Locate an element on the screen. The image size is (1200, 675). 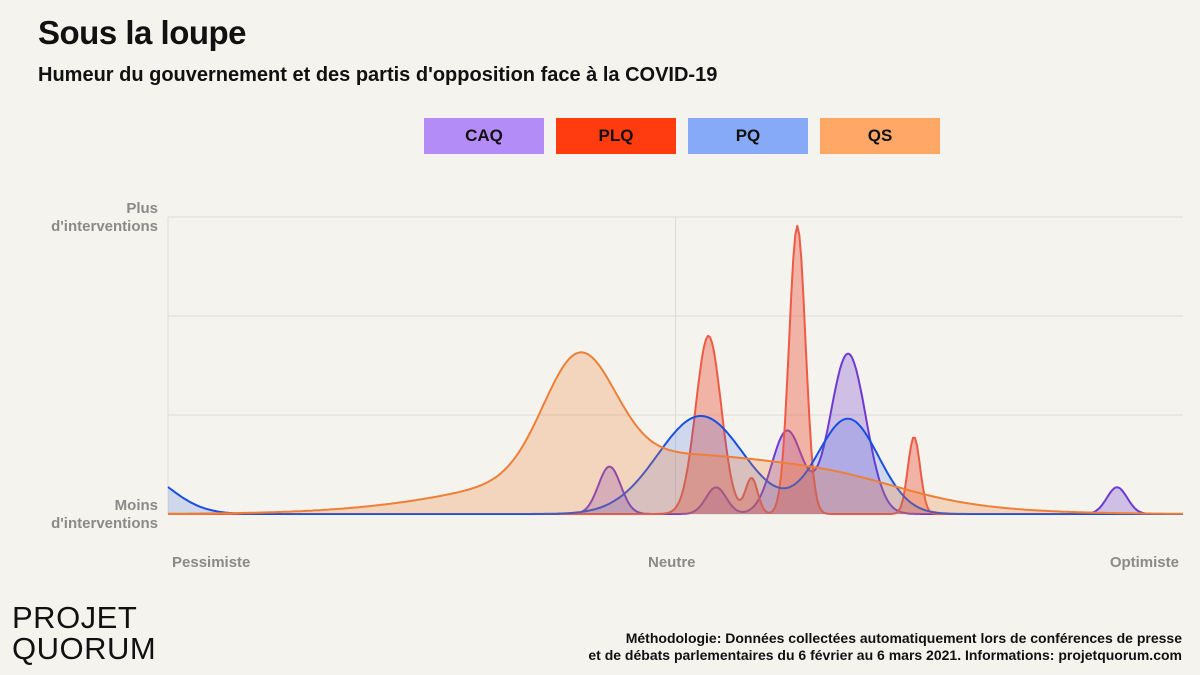
legend-item-plq: PLQ is located at coordinates (616, 136).